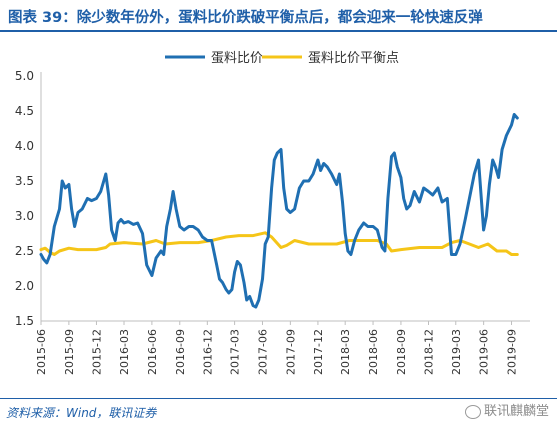  I want to click on series-line-breakeven, so click(279, 243).